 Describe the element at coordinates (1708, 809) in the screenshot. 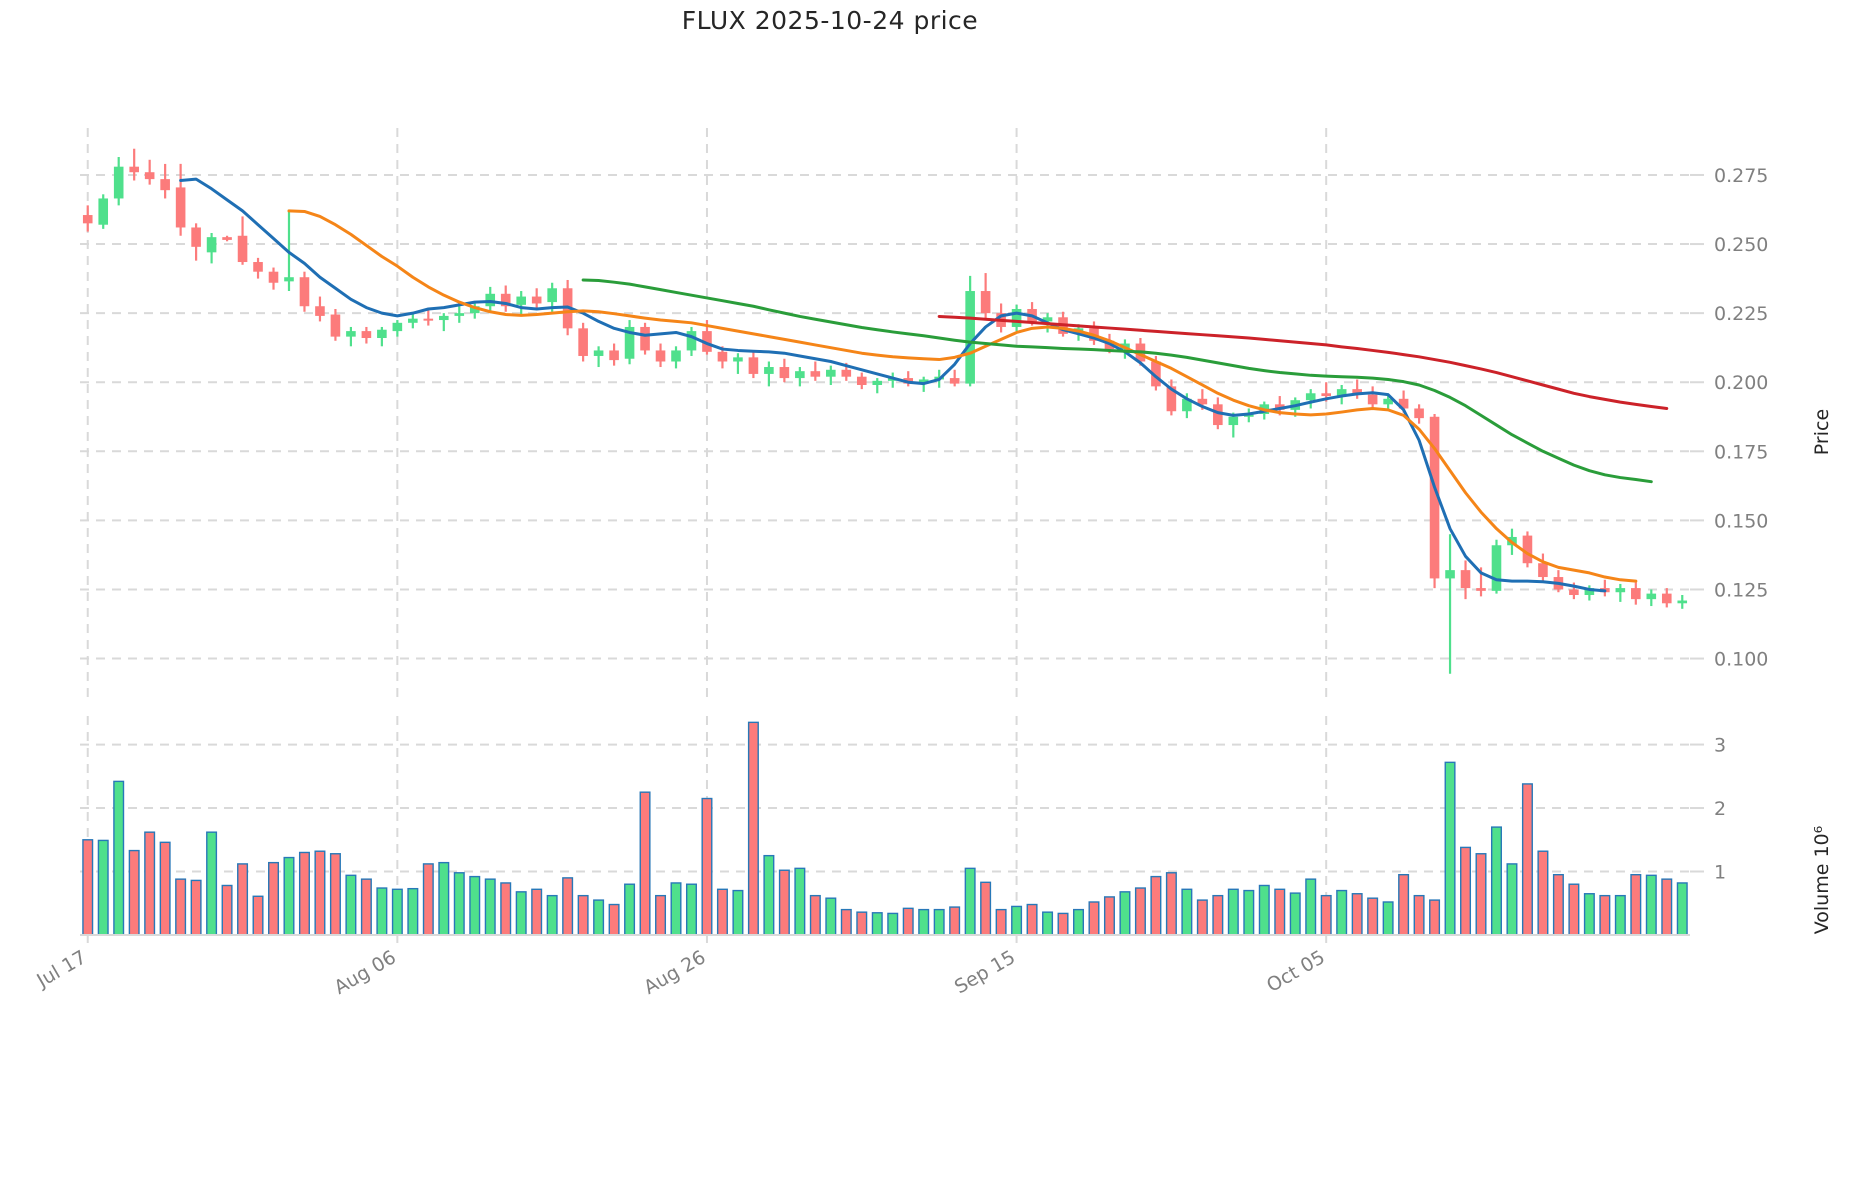

I see `volume-axis-ticks: 1 2 3` at that location.